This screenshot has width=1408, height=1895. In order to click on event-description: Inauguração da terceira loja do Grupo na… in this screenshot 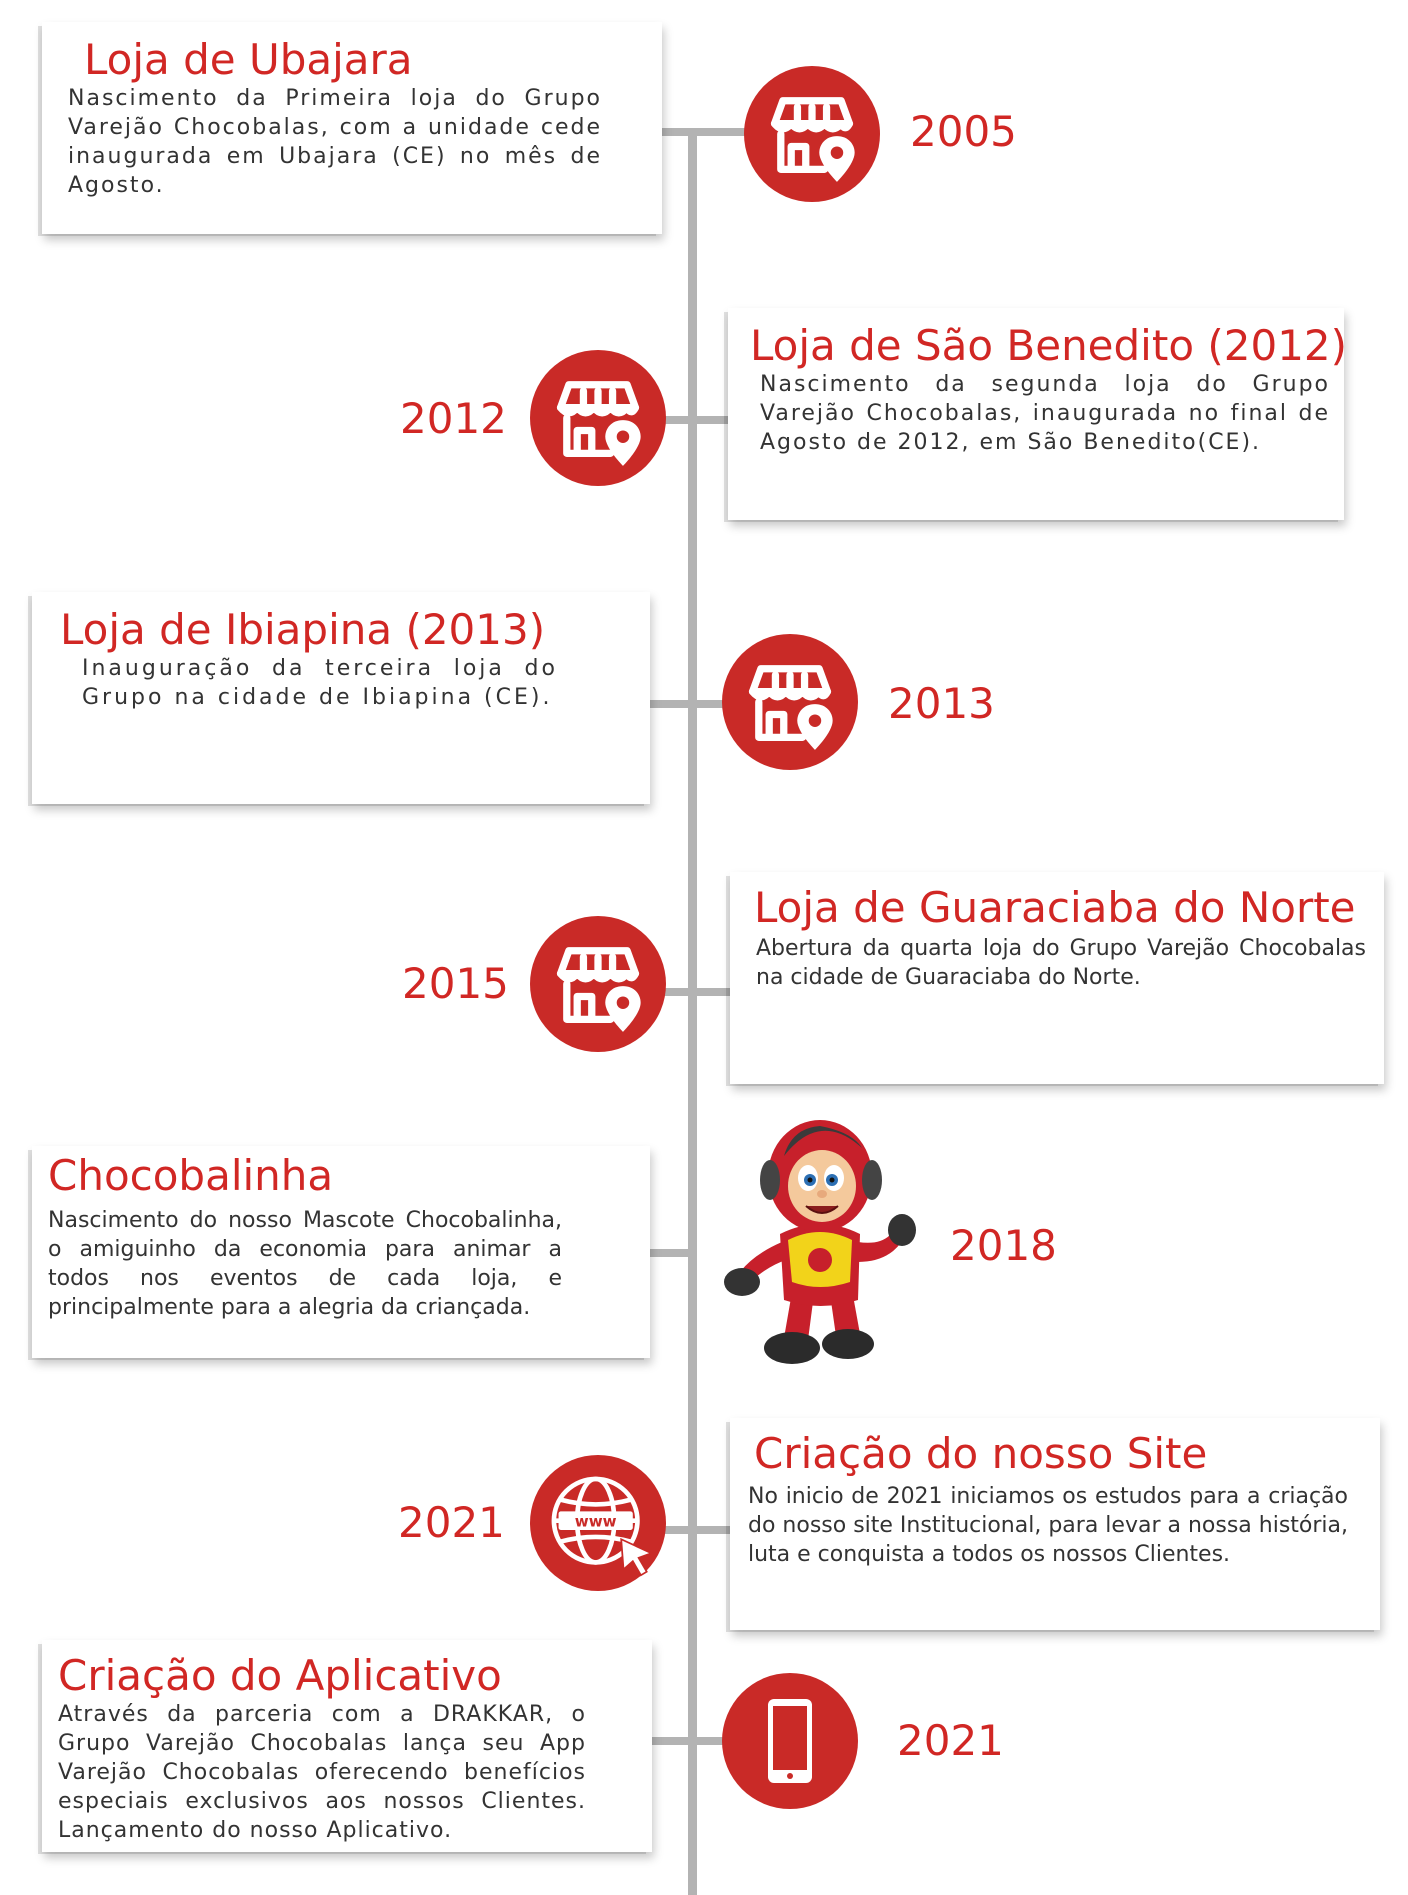, I will do `click(320, 683)`.